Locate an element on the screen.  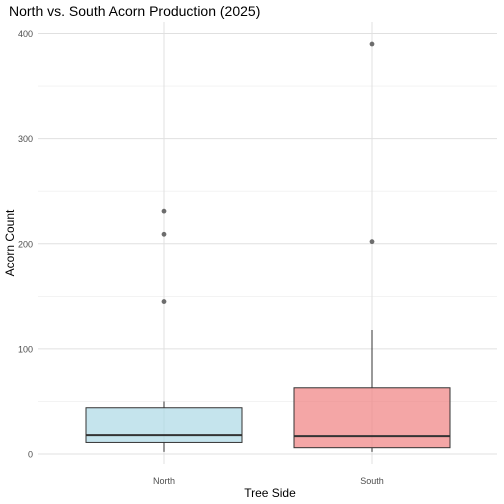
x-axis-ticks: North South is located at coordinates (268, 481).